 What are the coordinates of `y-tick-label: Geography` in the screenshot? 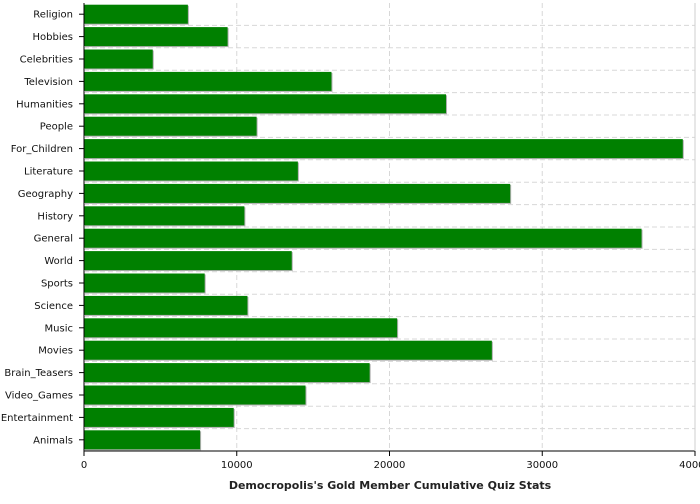 It's located at (45, 194).